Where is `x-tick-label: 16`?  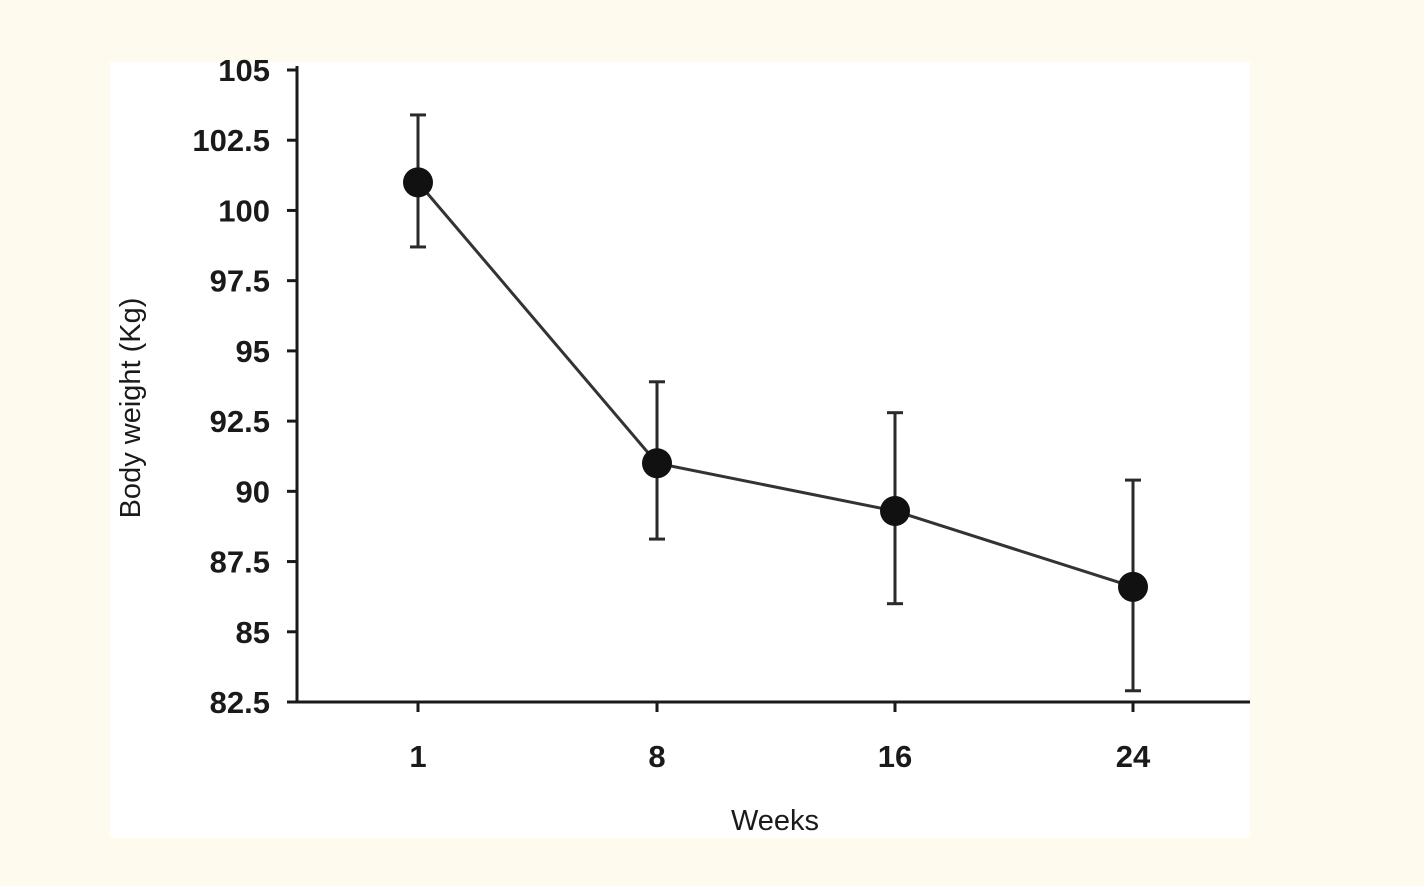 x-tick-label: 16 is located at coordinates (895, 756).